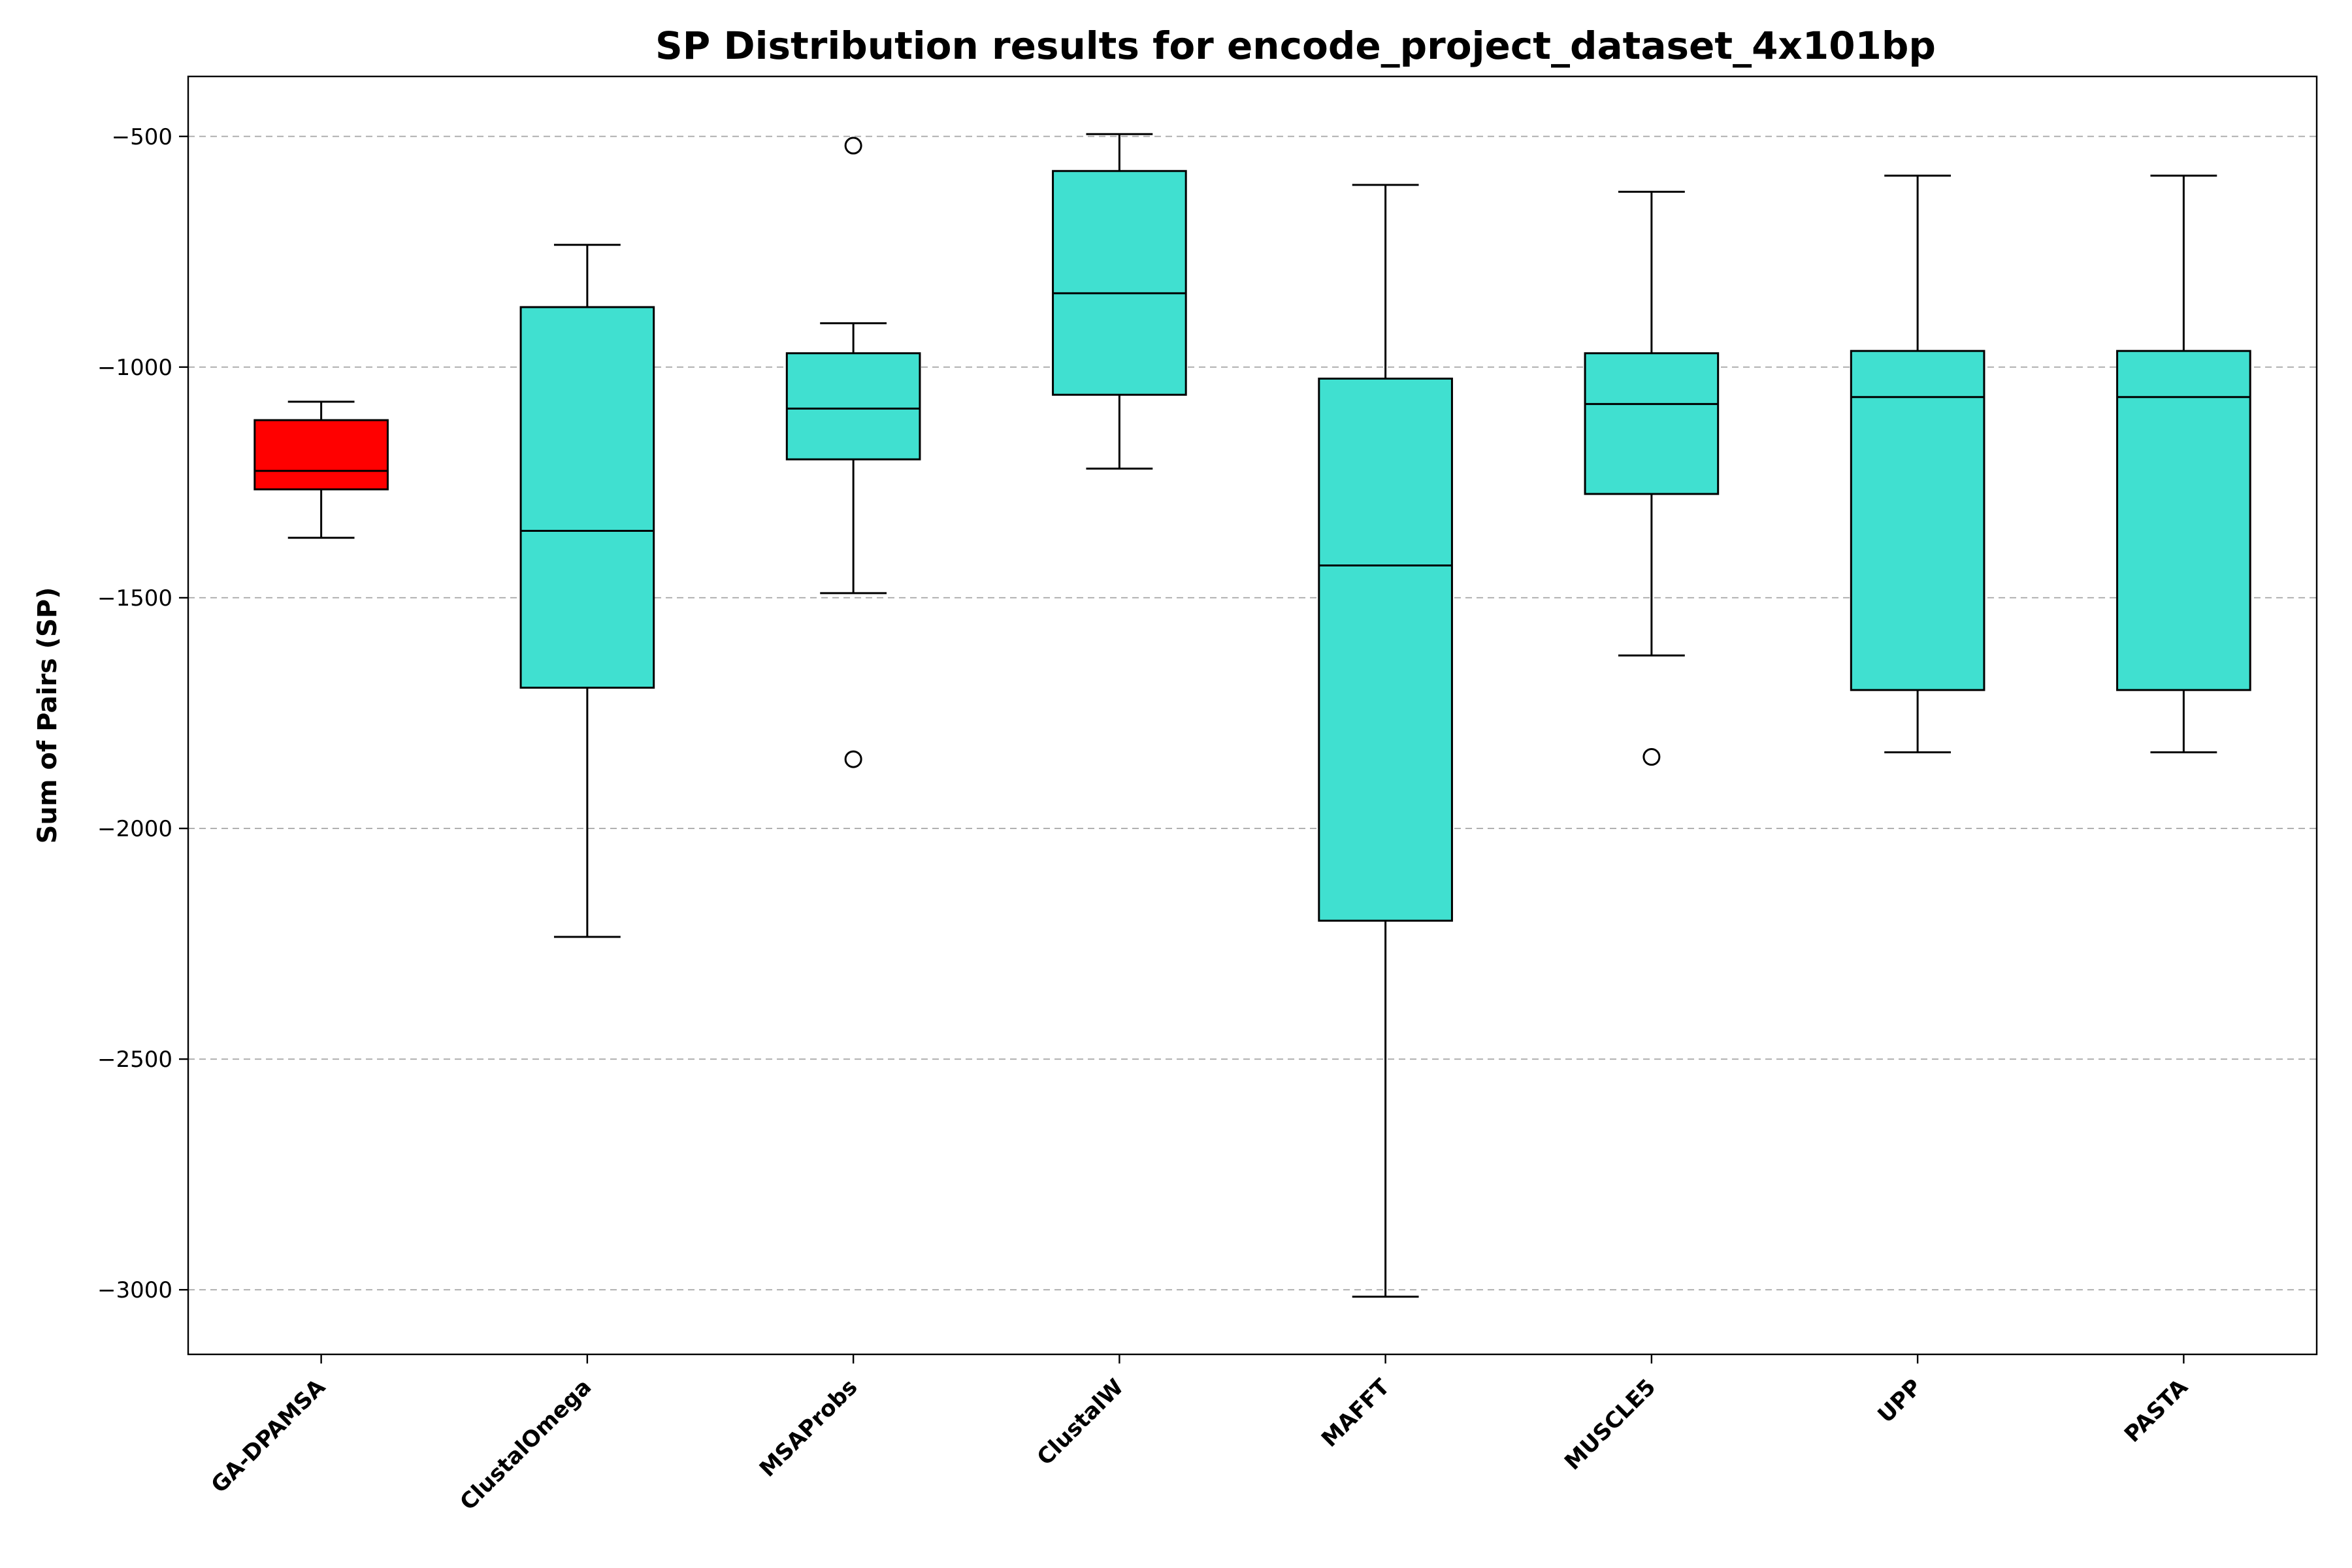 The image size is (2352, 1568). I want to click on x-tick-label: MAFFT, so click(1356, 1413).